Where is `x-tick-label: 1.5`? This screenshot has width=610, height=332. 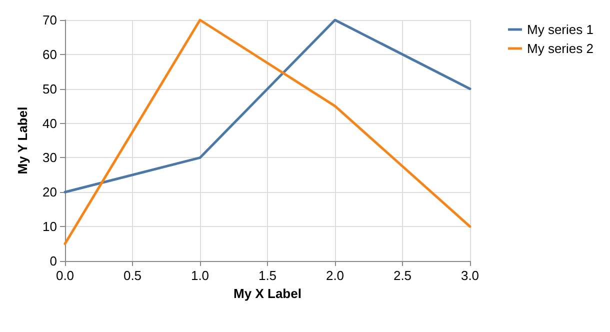 x-tick-label: 1.5 is located at coordinates (267, 275).